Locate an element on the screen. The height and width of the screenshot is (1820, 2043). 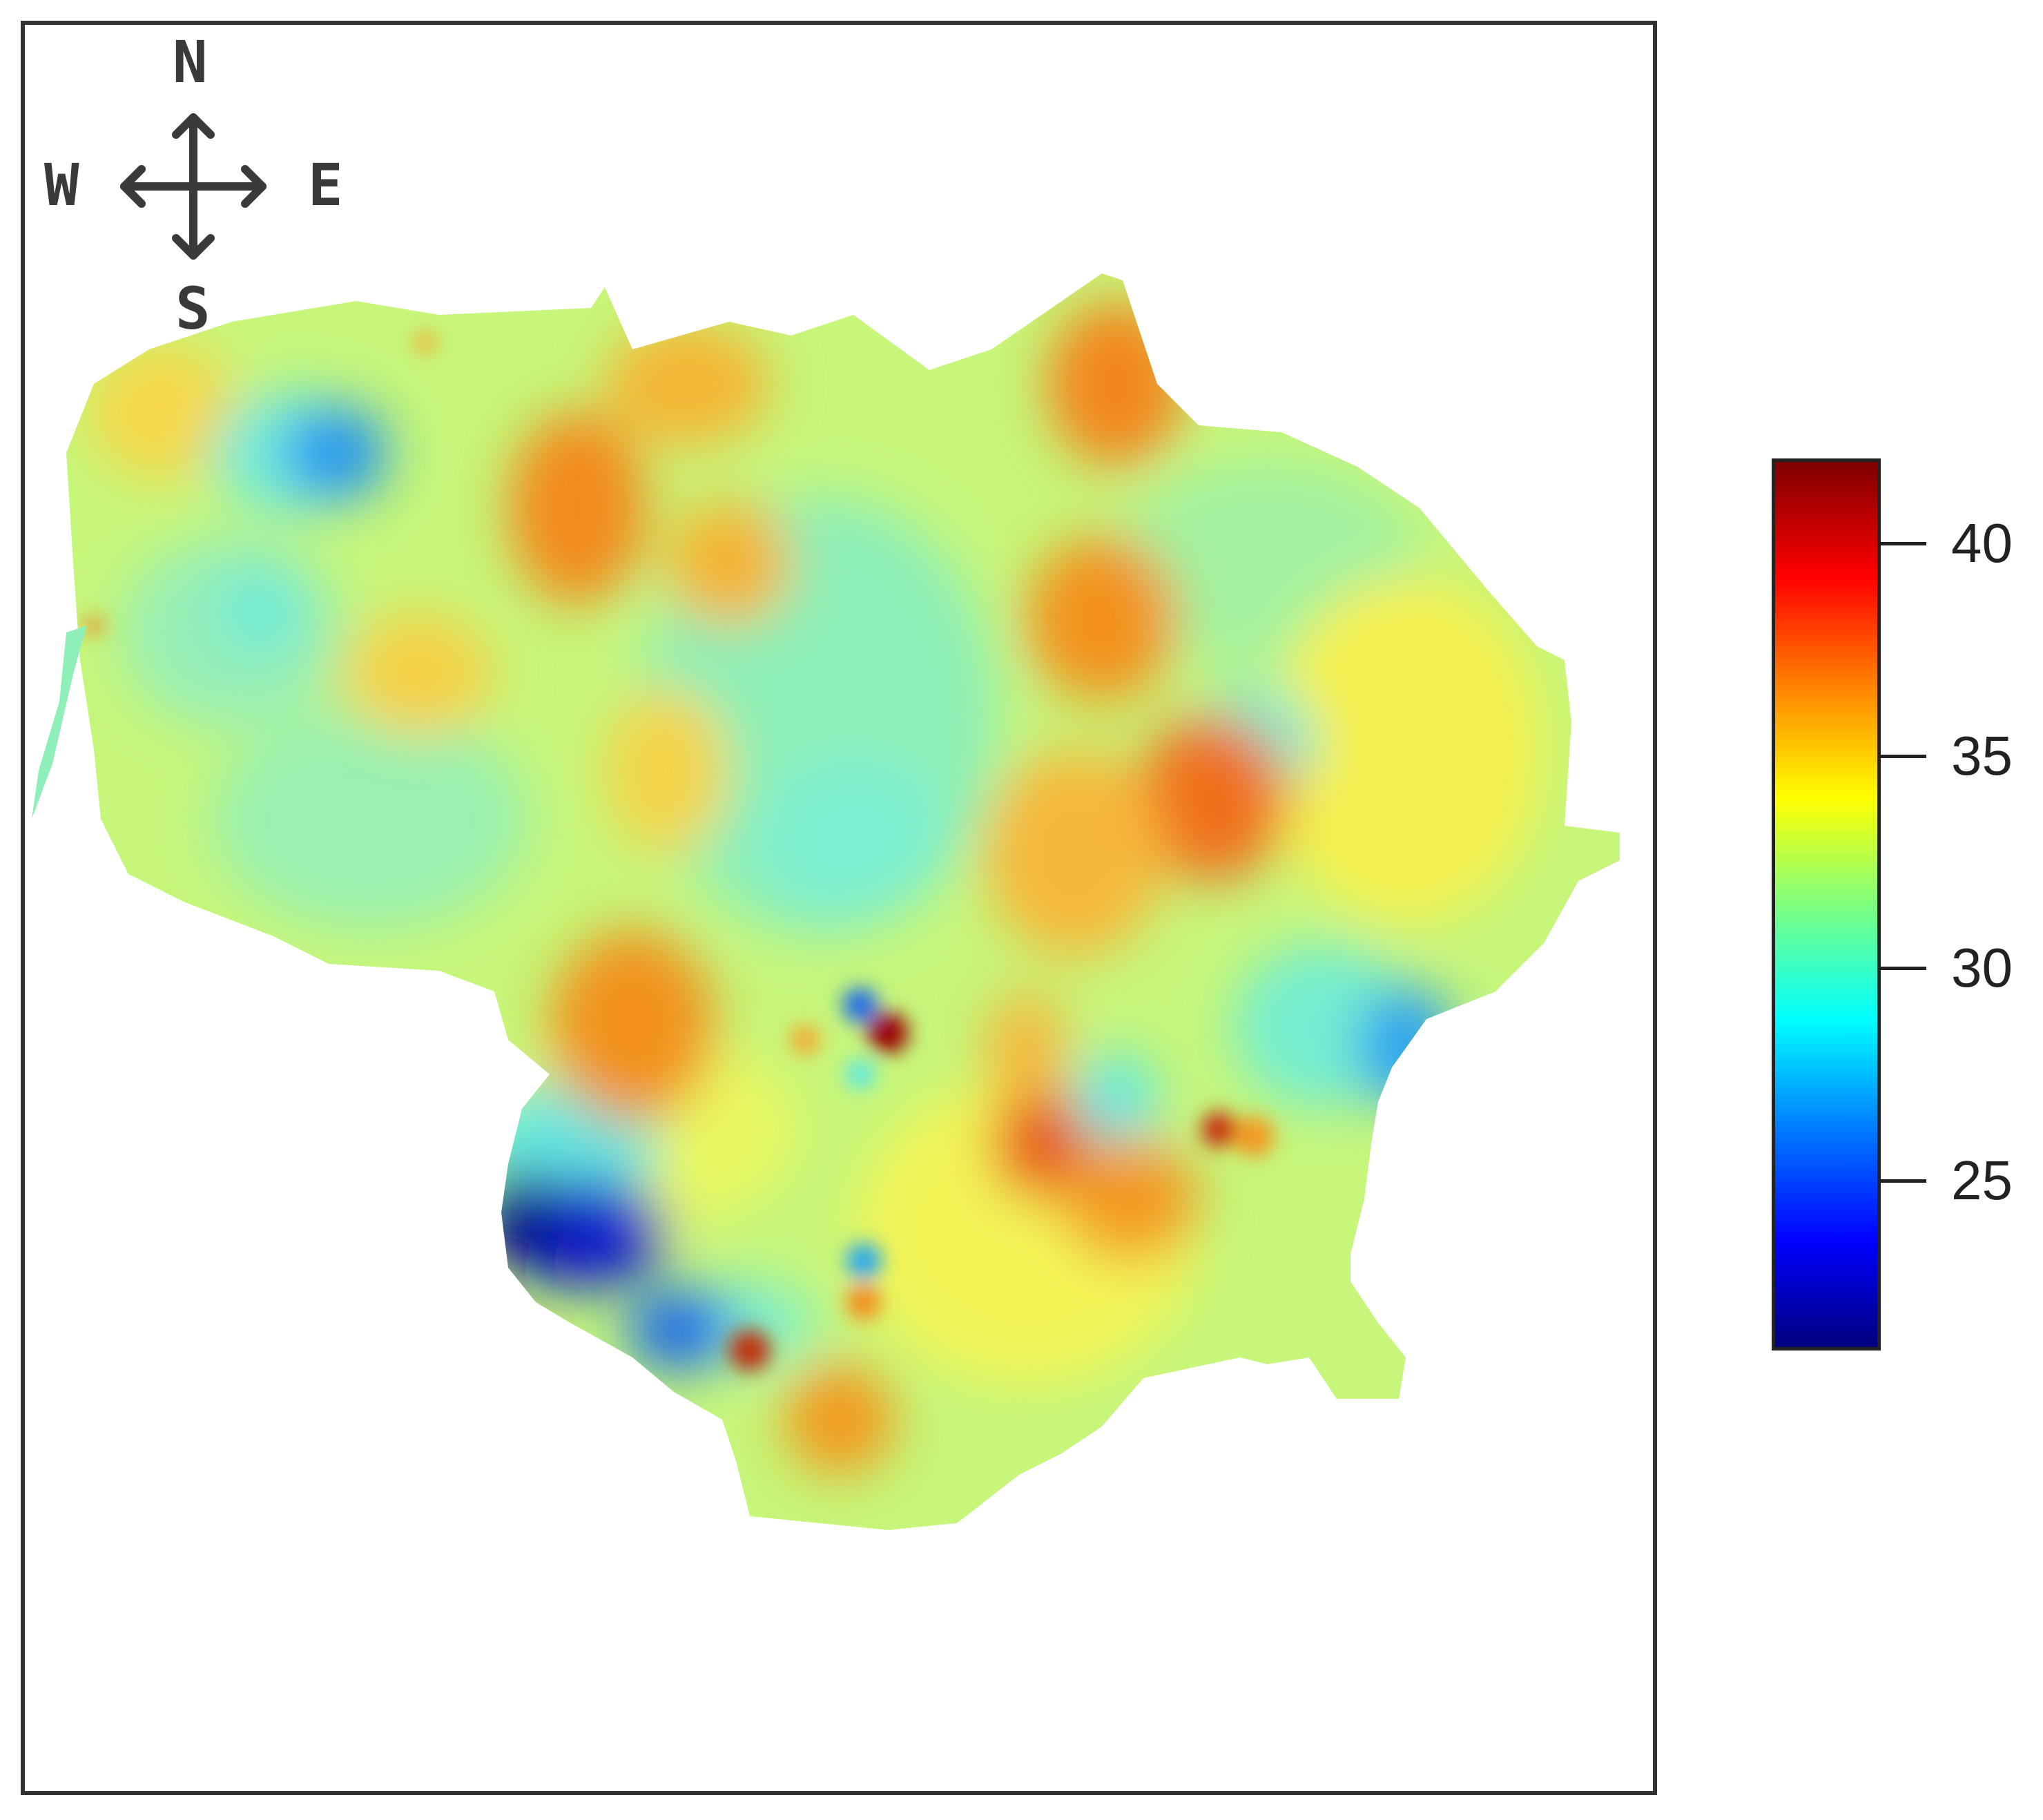
legend-tick-label: 30 is located at coordinates (1982, 968).